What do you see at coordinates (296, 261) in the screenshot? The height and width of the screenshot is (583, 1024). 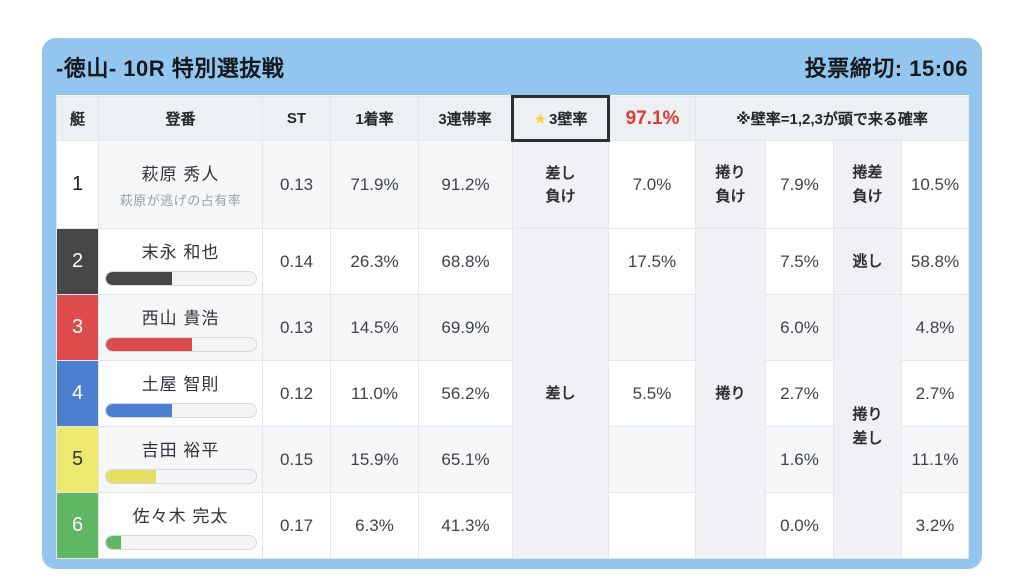 I see `st-value: 0.14` at bounding box center [296, 261].